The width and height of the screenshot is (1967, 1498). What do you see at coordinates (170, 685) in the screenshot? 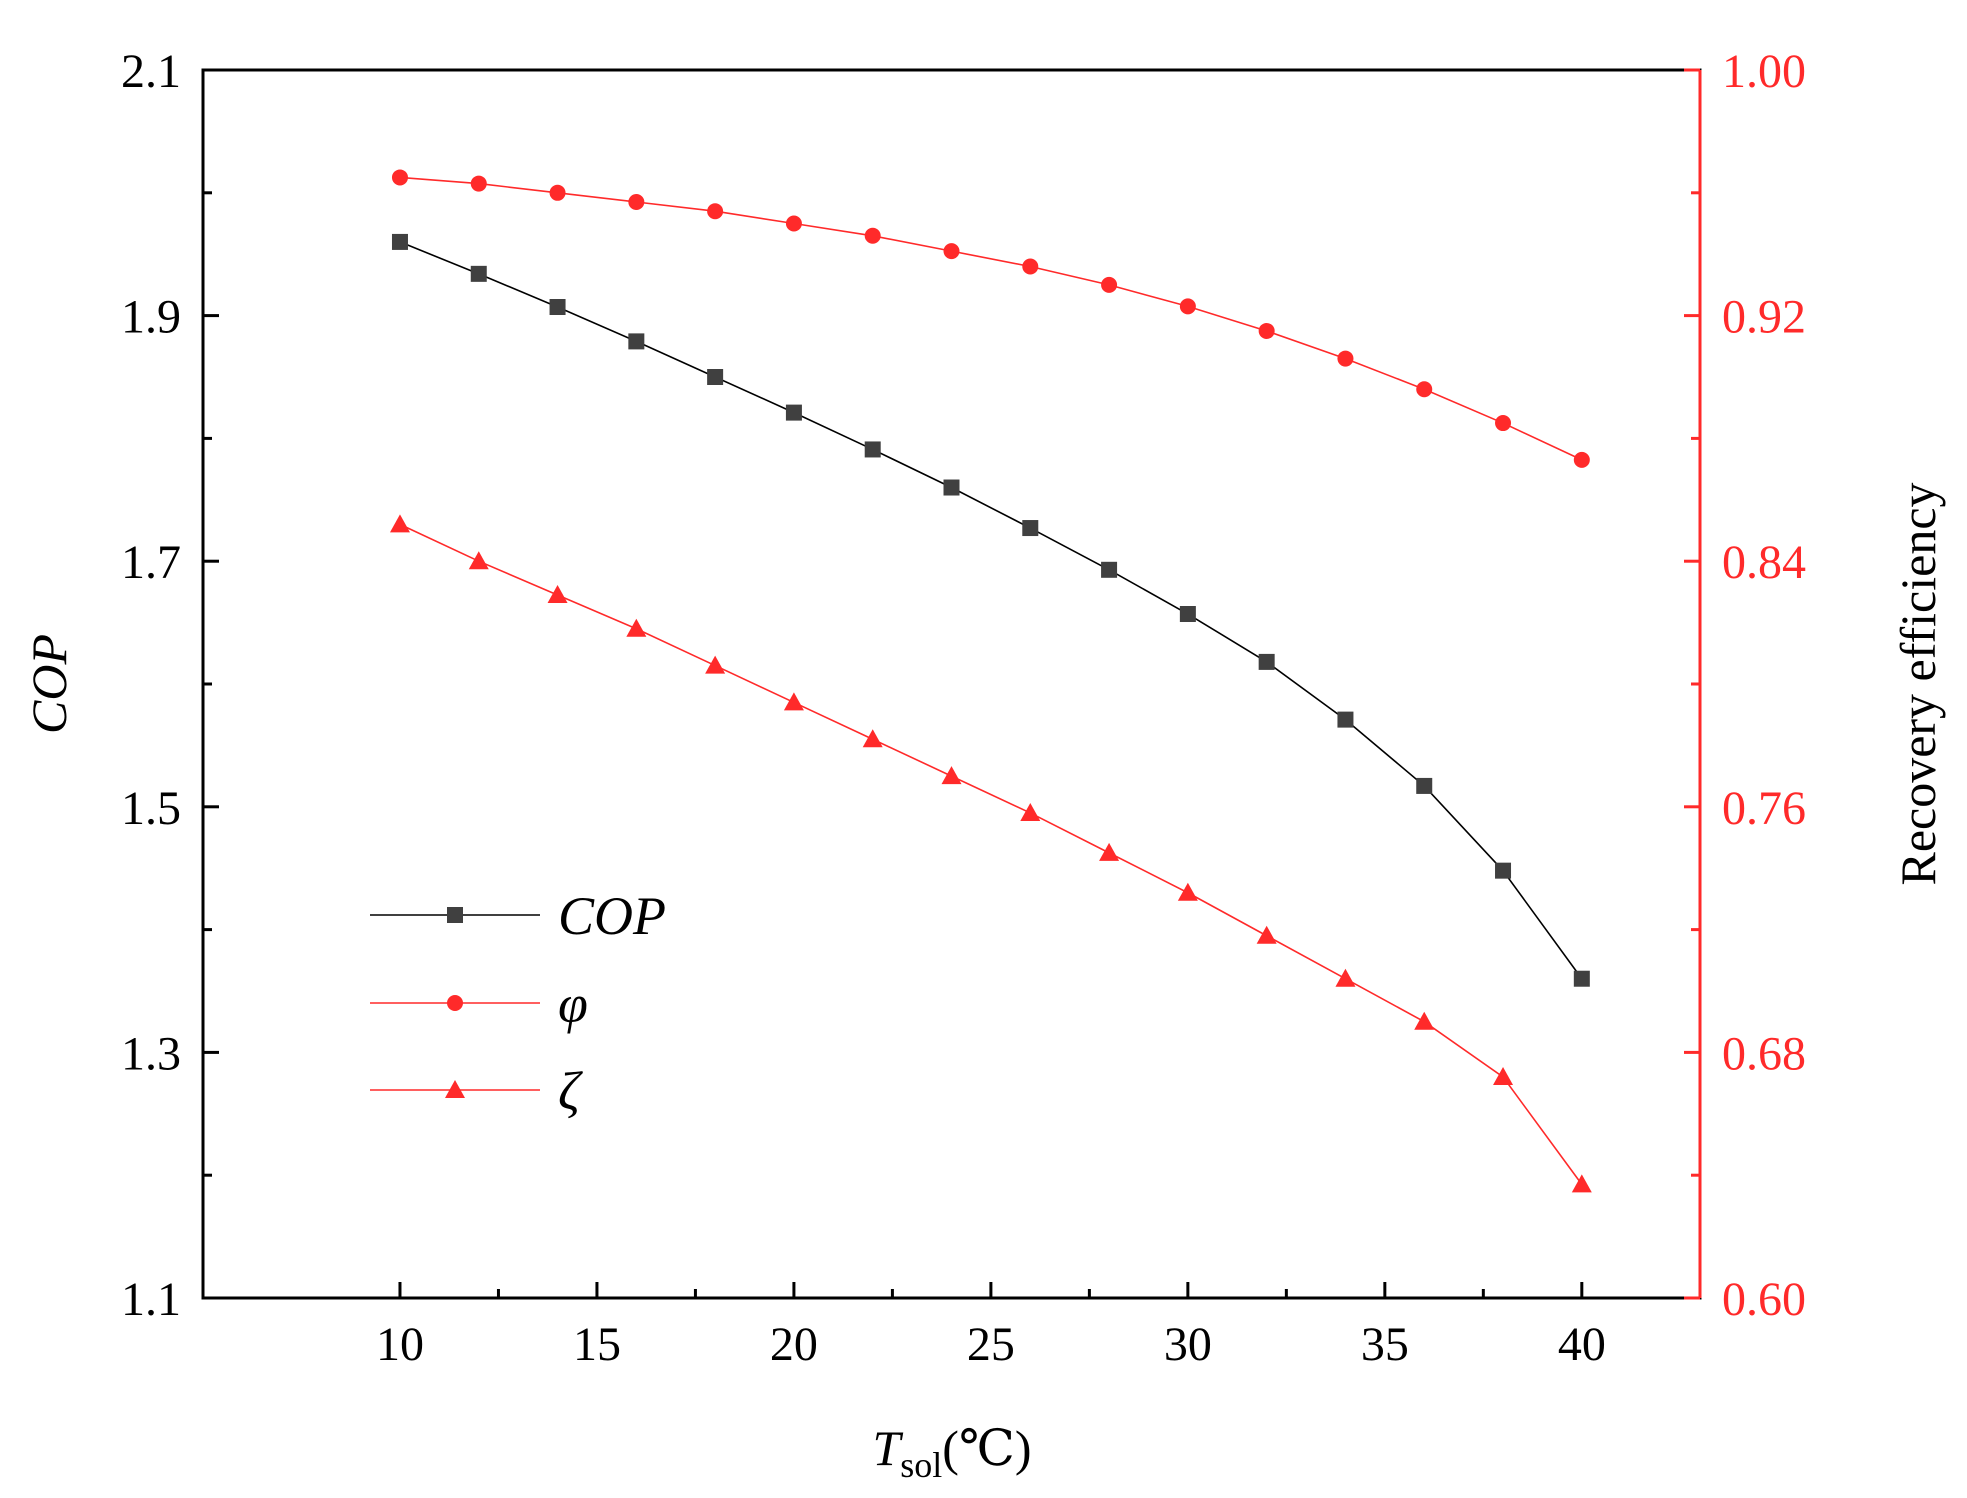
I see `left-y-axis: 1.1 1.3 1.5 1.7 1.9 2.1` at bounding box center [170, 685].